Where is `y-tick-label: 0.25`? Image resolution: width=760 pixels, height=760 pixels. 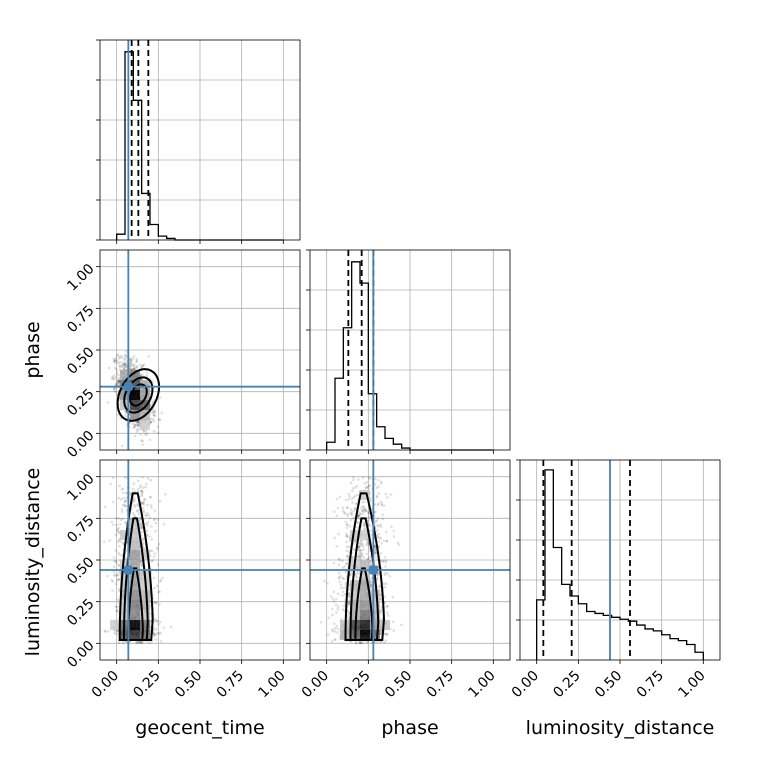
y-tick-label: 0.25 is located at coordinates (80, 612).